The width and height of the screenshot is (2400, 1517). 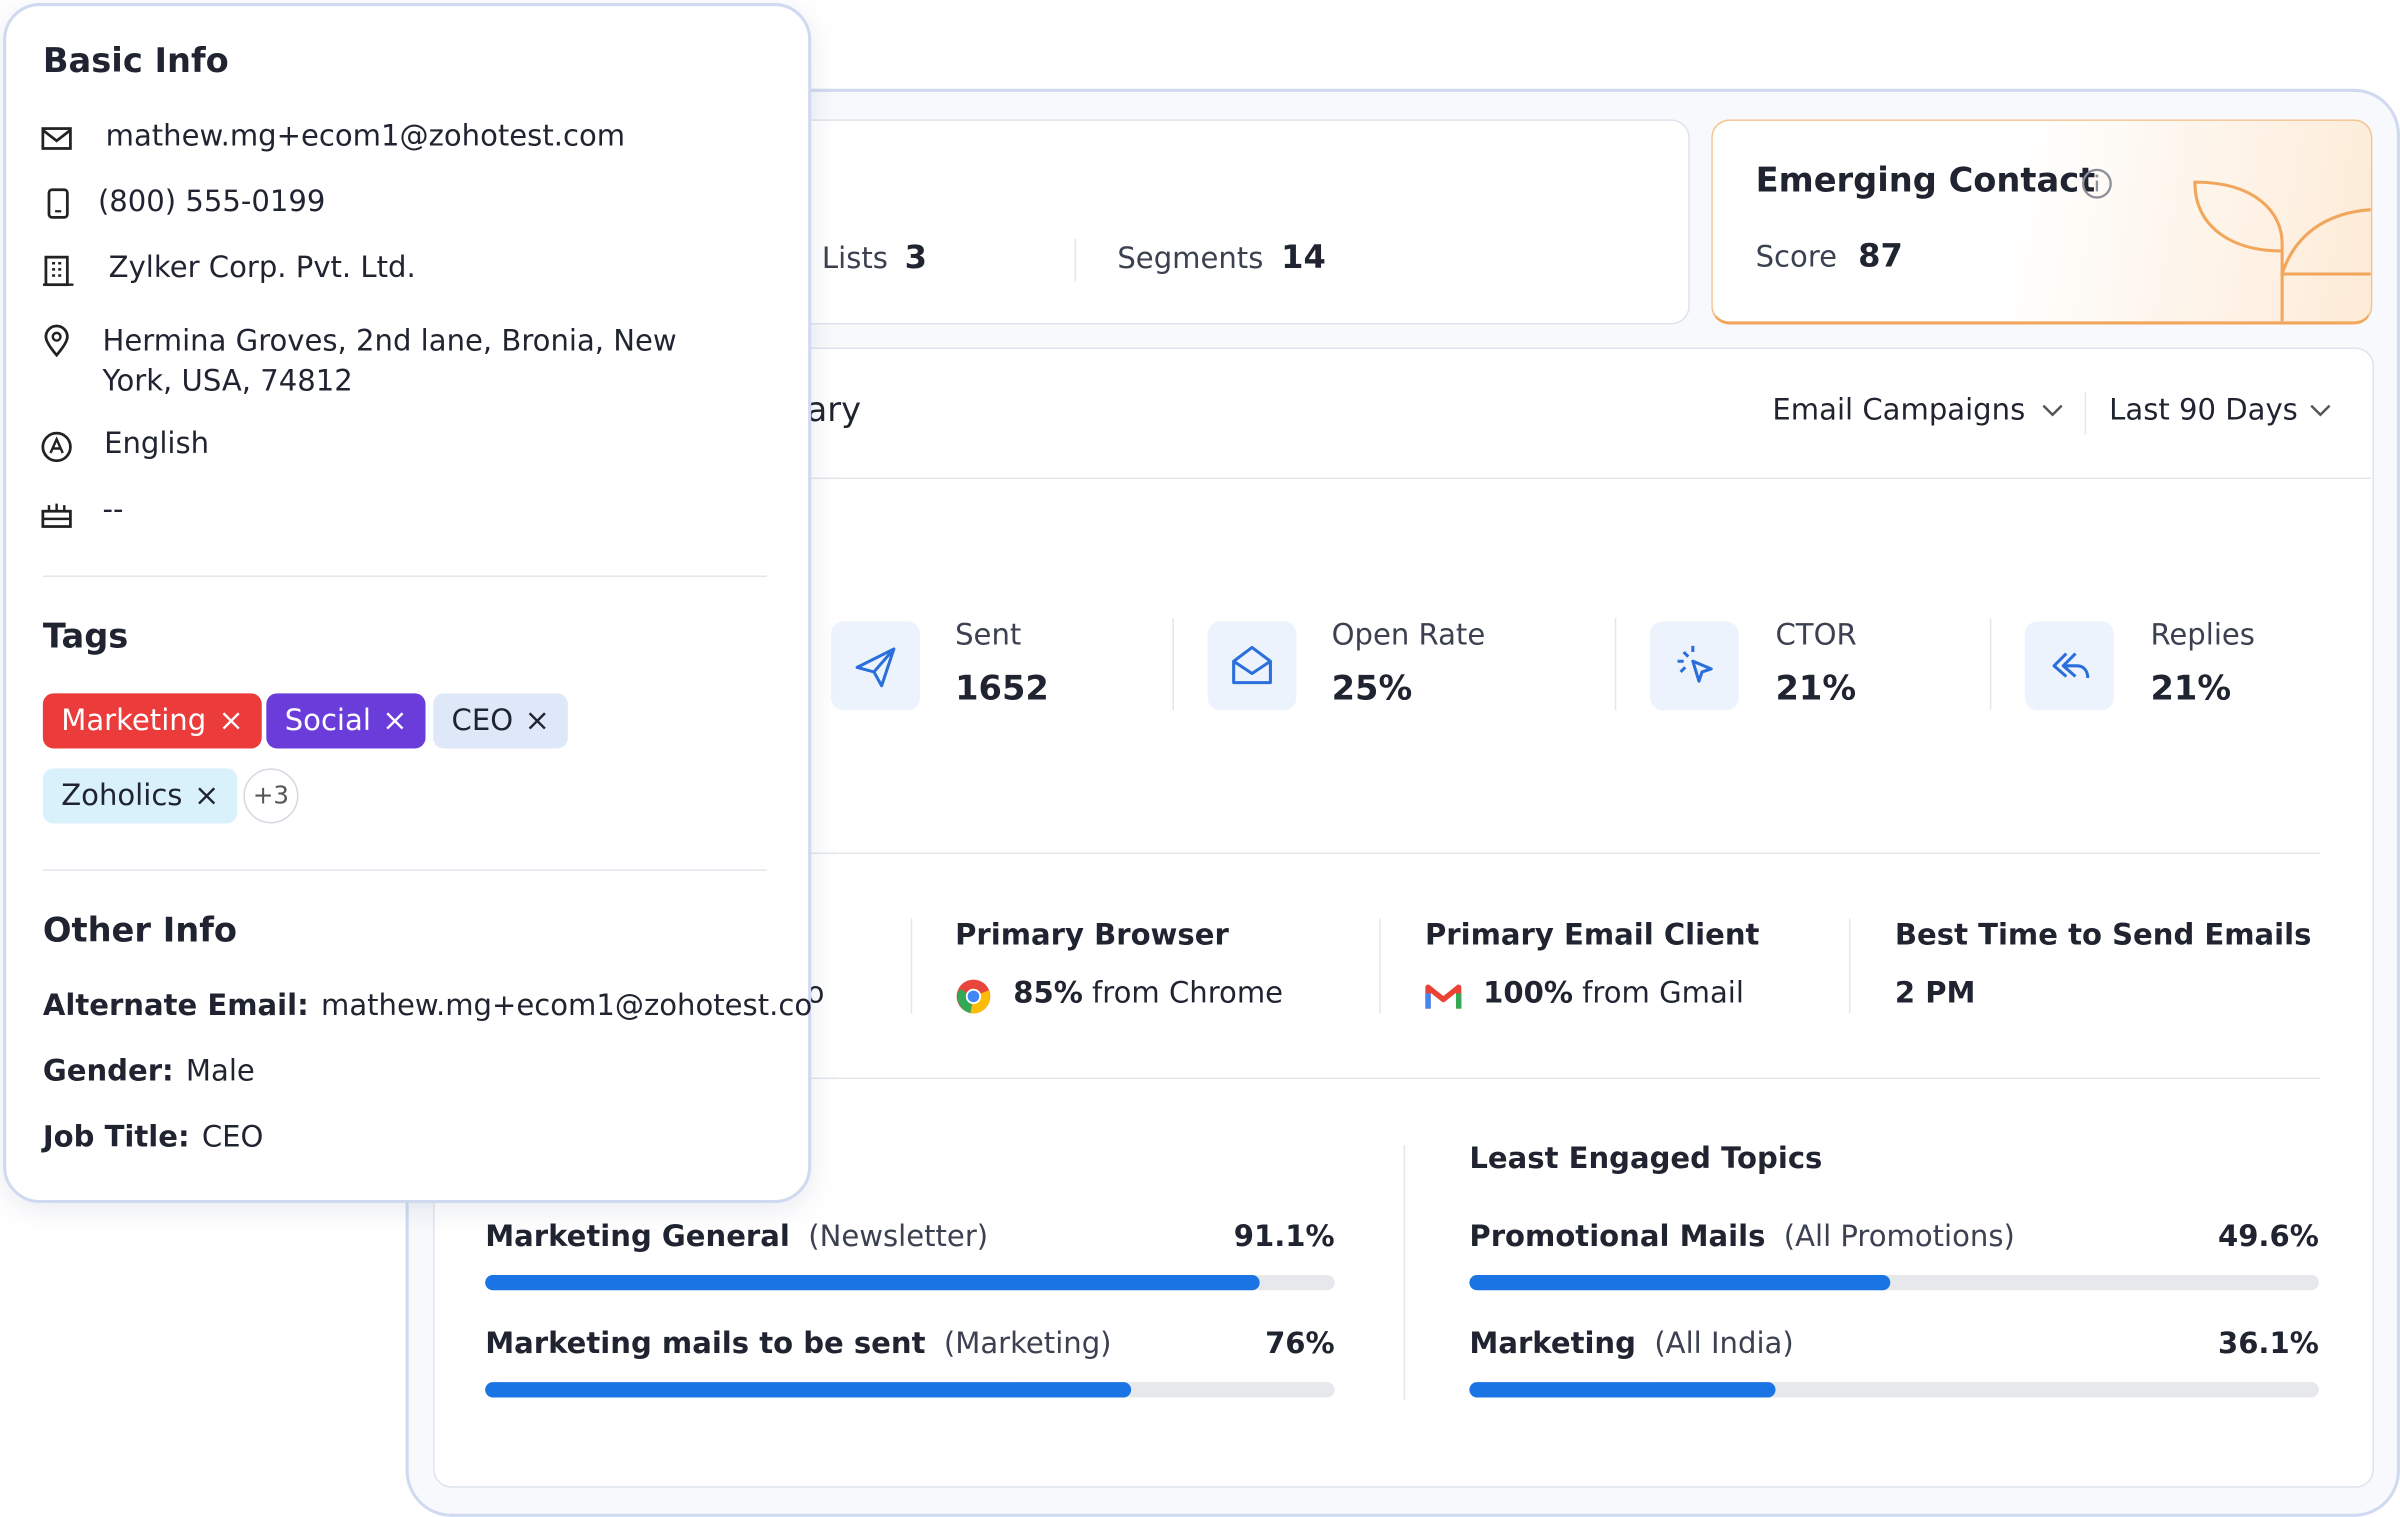 I want to click on reply-icon, so click(x=2069, y=666).